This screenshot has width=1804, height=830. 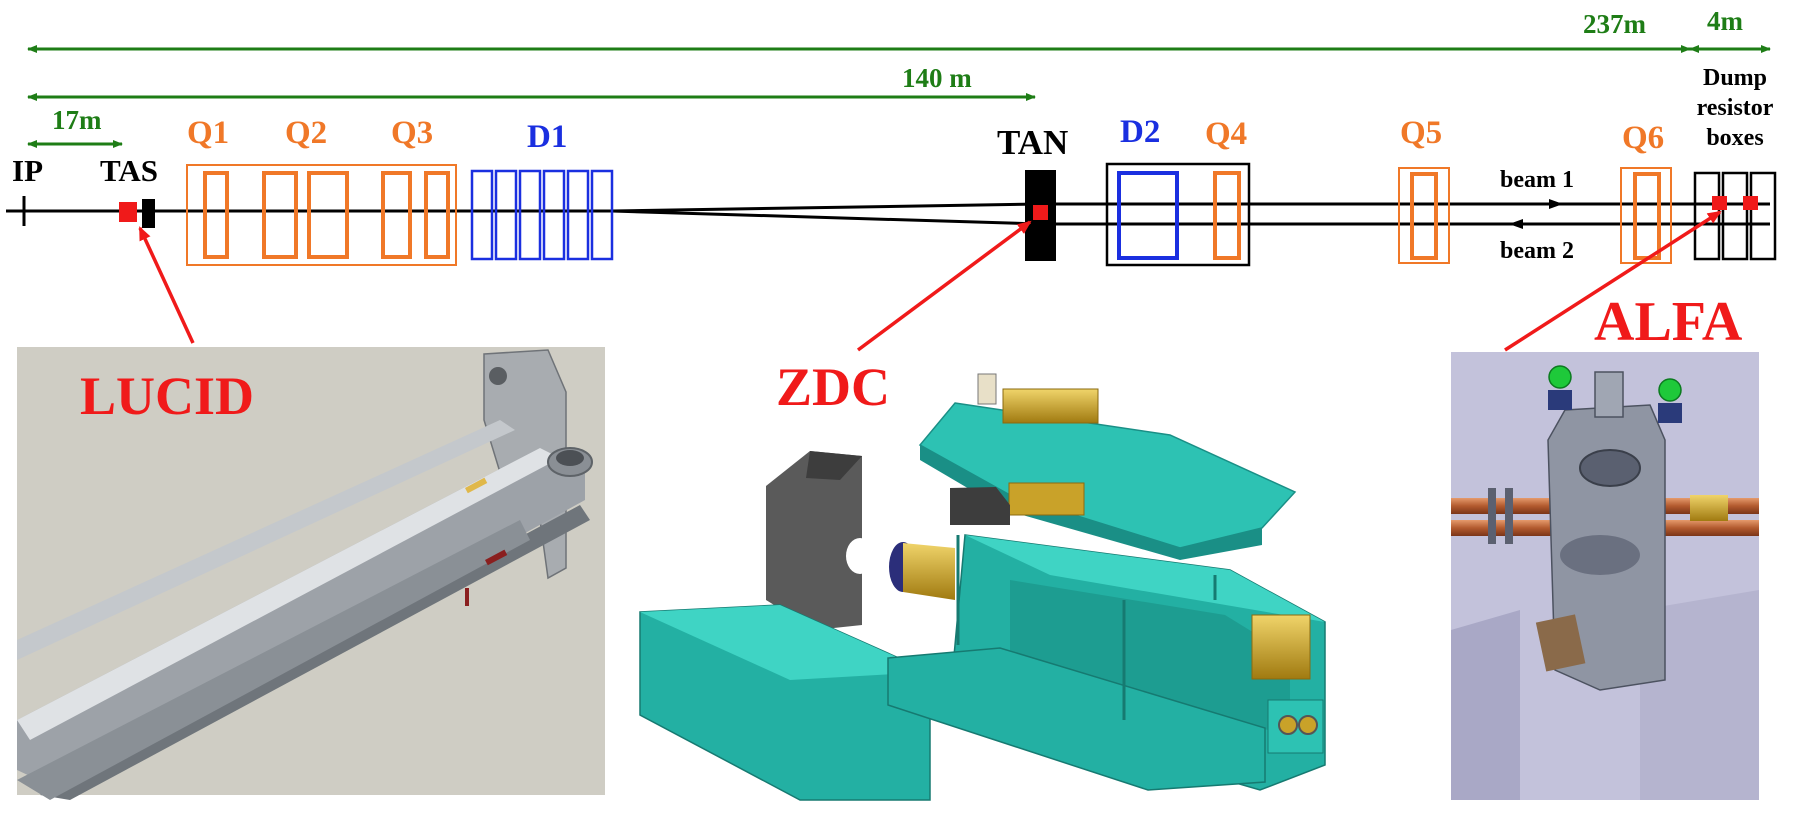 What do you see at coordinates (280, 215) in the screenshot?
I see `q2a-magnet` at bounding box center [280, 215].